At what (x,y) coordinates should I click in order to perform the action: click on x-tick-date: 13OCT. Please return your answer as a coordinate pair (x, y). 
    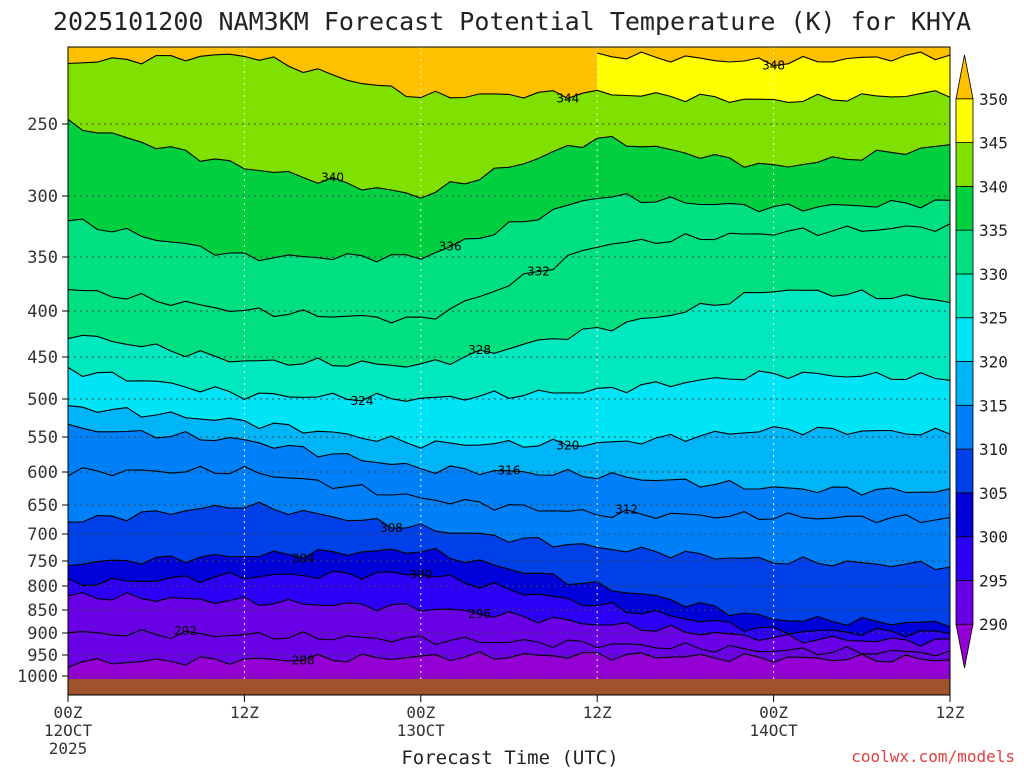
    Looking at the image, I should click on (421, 730).